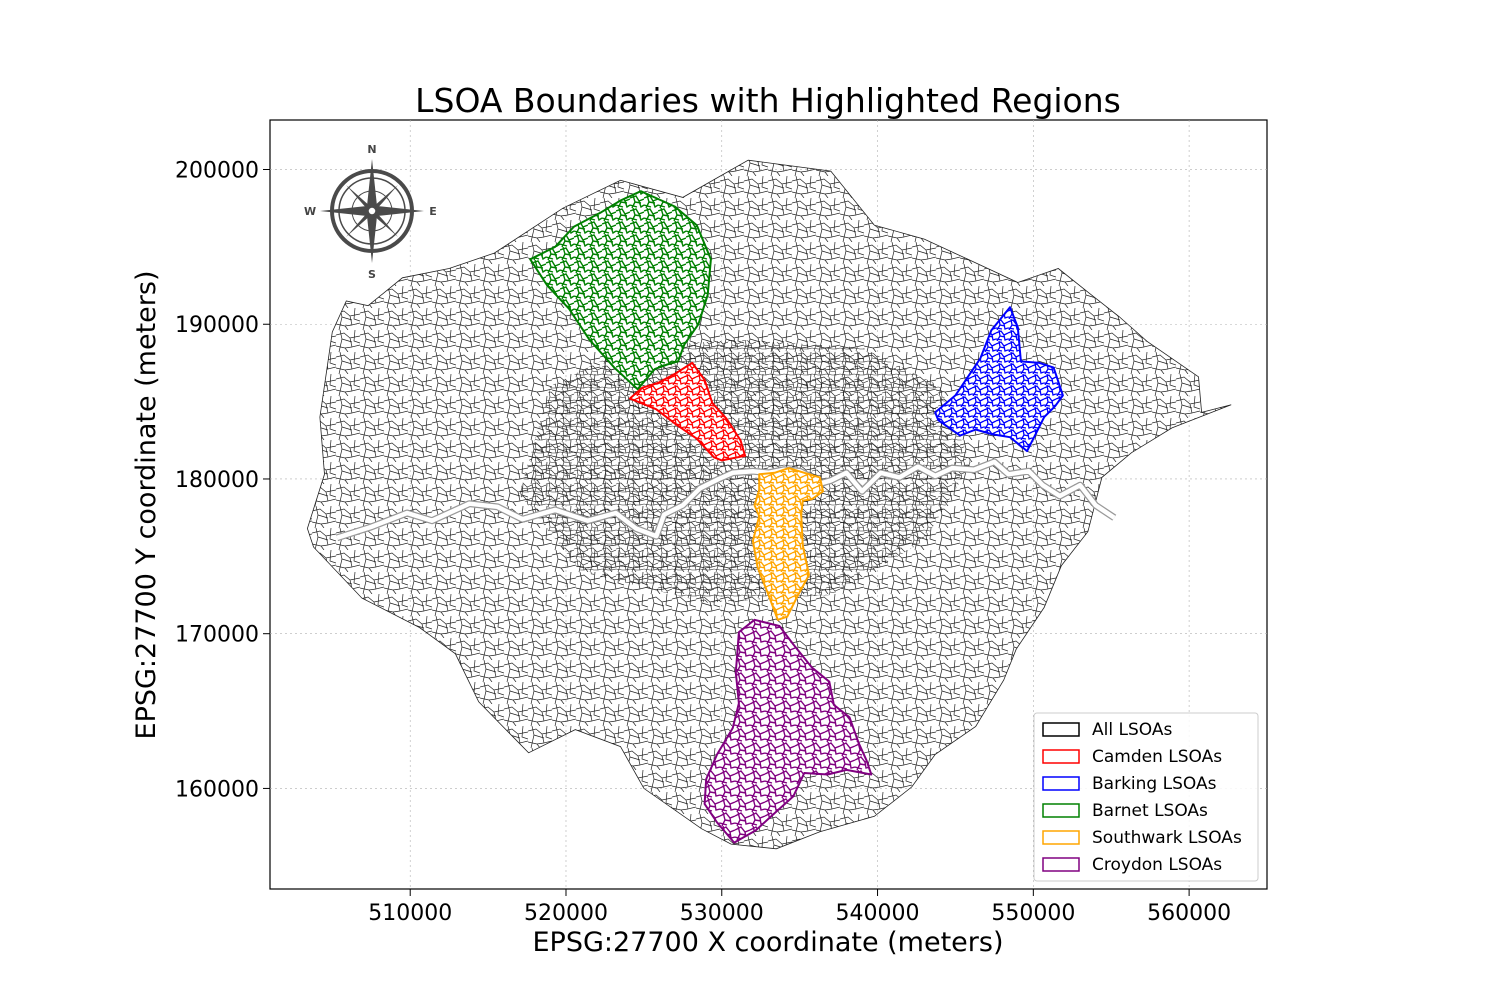  What do you see at coordinates (768, 100) in the screenshot?
I see `chart-title: LSOA Boundaries with Highlighted Regions` at bounding box center [768, 100].